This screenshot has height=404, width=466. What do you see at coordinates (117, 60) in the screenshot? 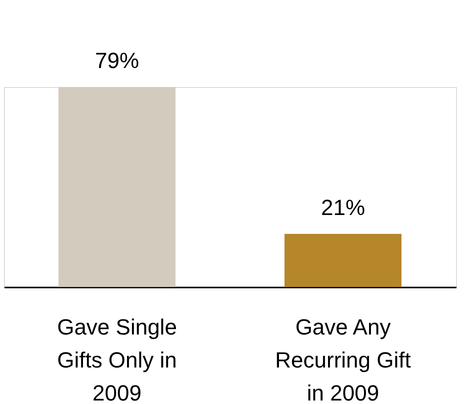
I see `data-label: 79%` at bounding box center [117, 60].